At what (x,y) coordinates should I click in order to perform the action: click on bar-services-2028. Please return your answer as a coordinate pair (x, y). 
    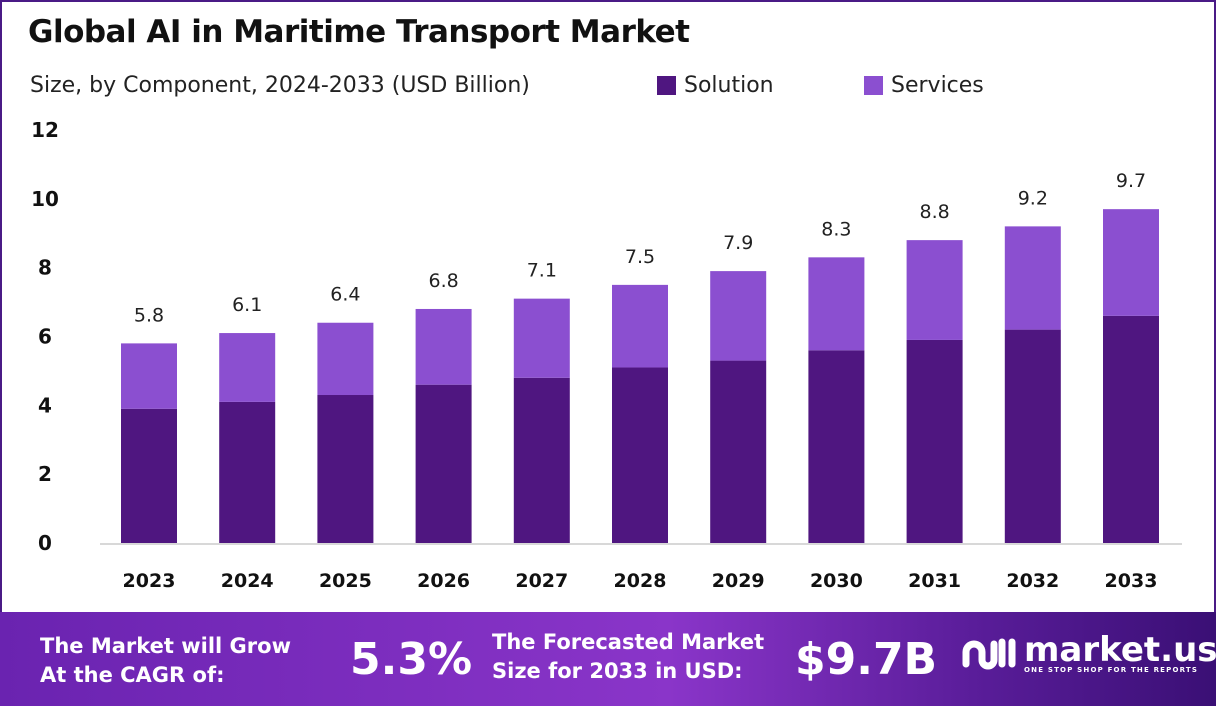
    Looking at the image, I should click on (640, 326).